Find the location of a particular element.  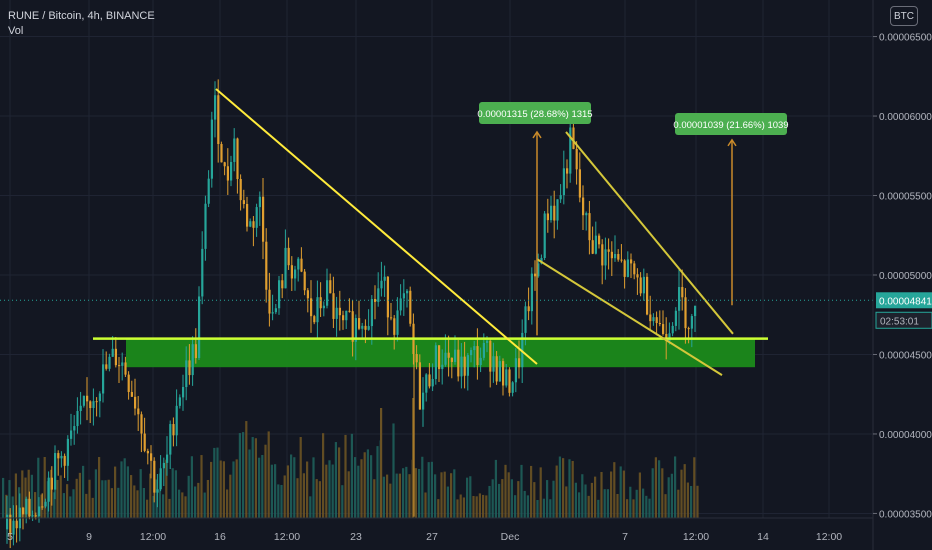

x-tick-label: 14 is located at coordinates (763, 537).